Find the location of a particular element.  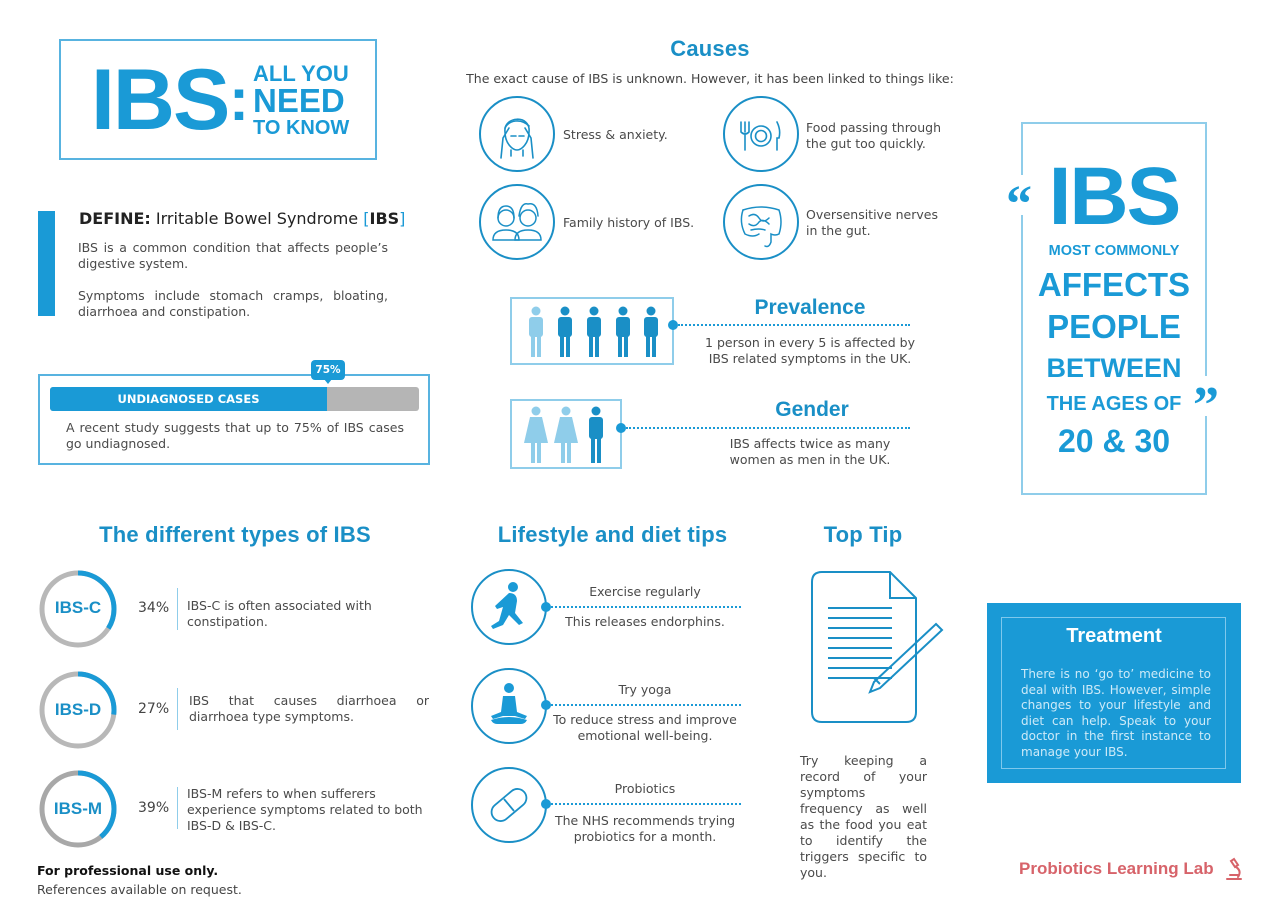

define-label: DEFINE: is located at coordinates (115, 218).